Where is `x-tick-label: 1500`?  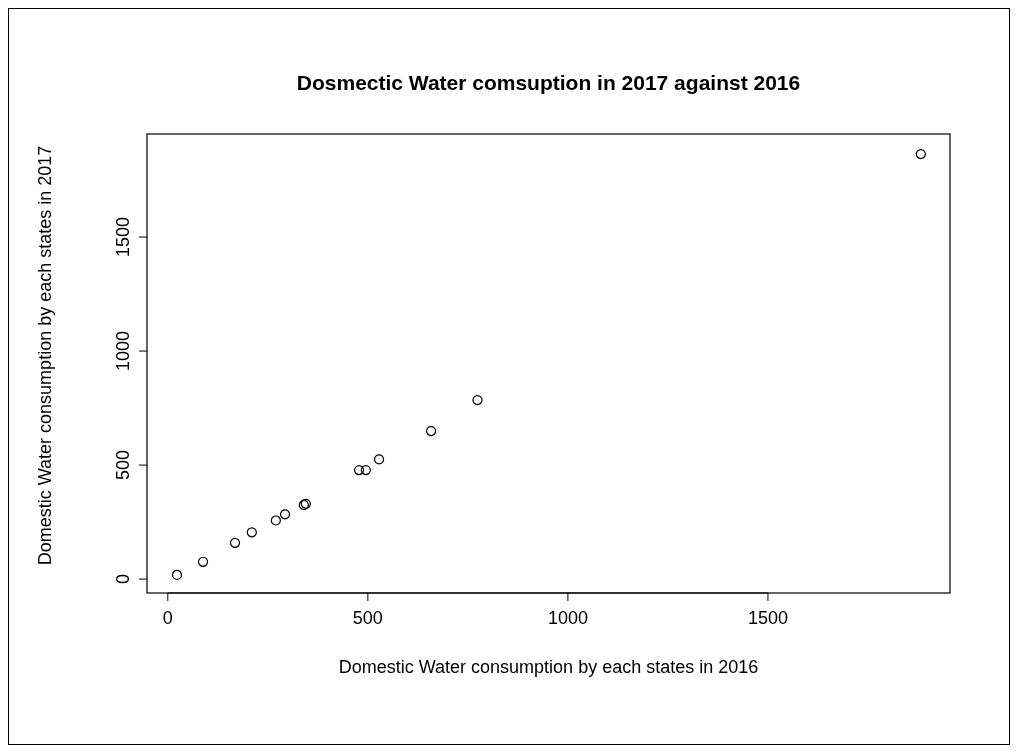 x-tick-label: 1500 is located at coordinates (767, 618).